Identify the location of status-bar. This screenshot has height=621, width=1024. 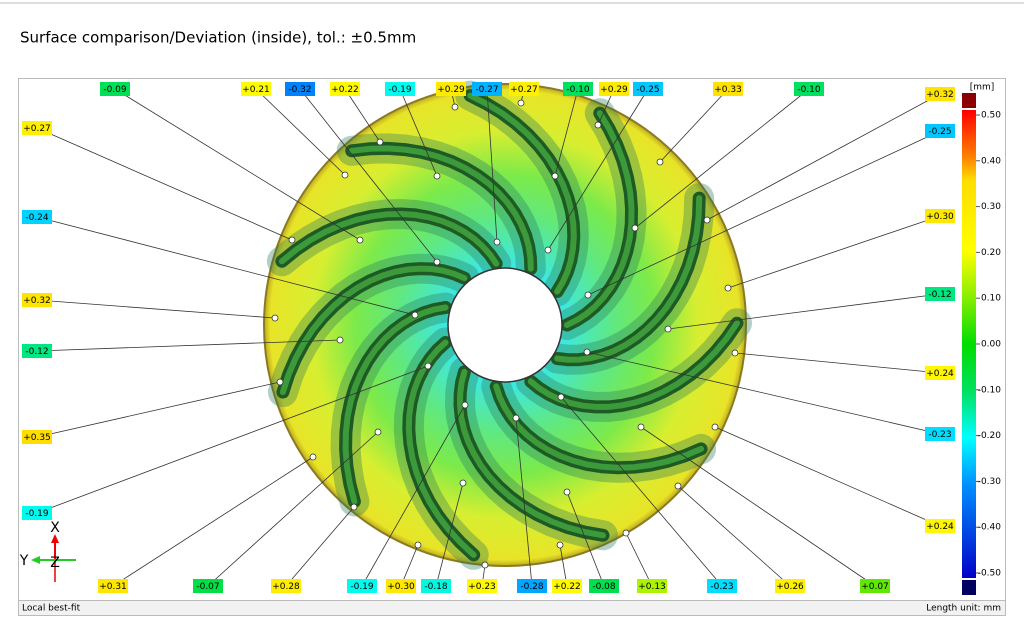
(512, 608).